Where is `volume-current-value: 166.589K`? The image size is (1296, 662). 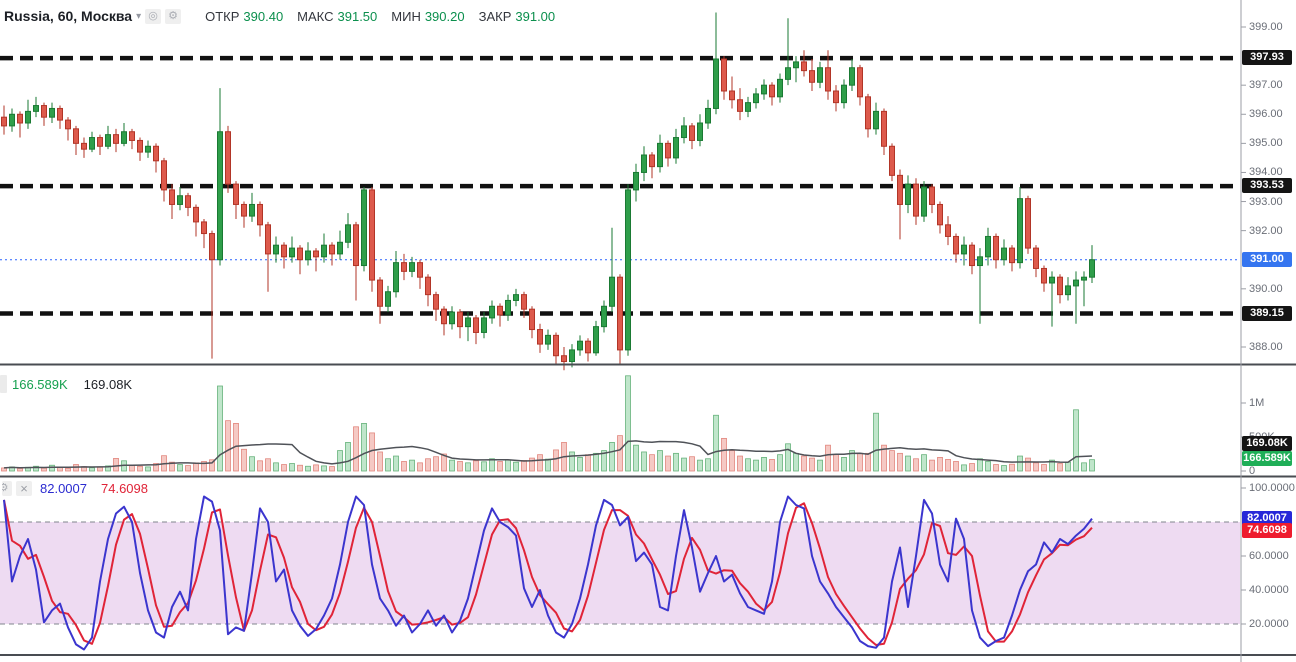
volume-current-value: 166.589K is located at coordinates (40, 384).